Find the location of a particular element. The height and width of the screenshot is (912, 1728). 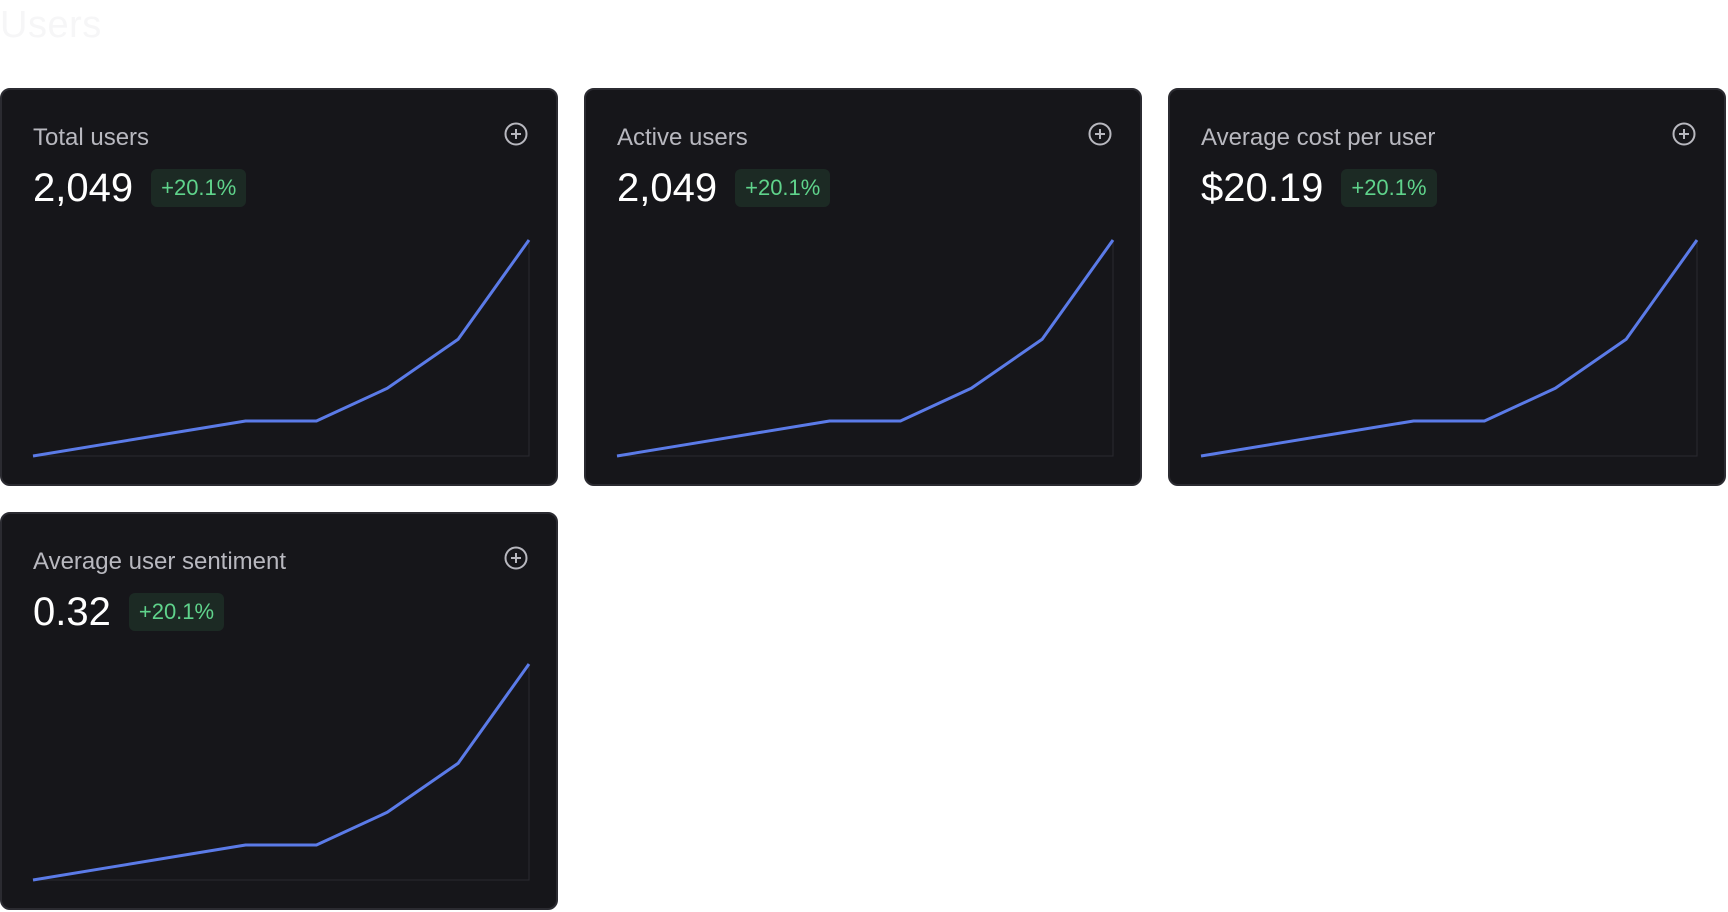

metric-card-active-users: Active users 2,049 +20.1% is located at coordinates (863, 287).